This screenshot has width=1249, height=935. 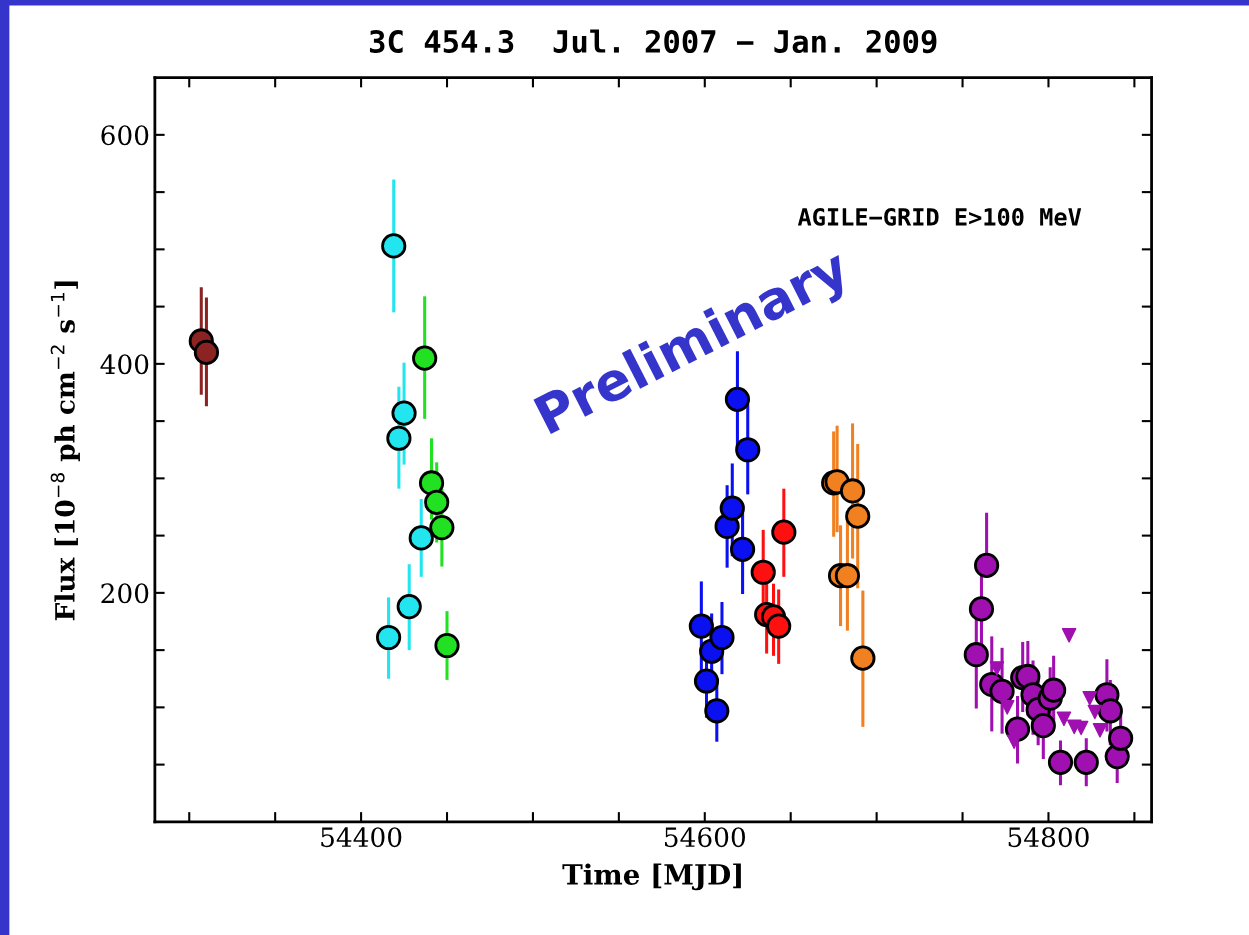 I want to click on x-tick-label: 54800, so click(x=1048, y=837).